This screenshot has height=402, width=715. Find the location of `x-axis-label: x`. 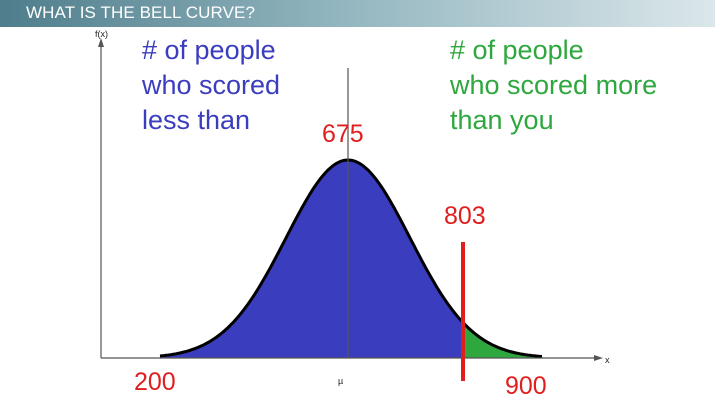

x-axis-label: x is located at coordinates (607, 360).